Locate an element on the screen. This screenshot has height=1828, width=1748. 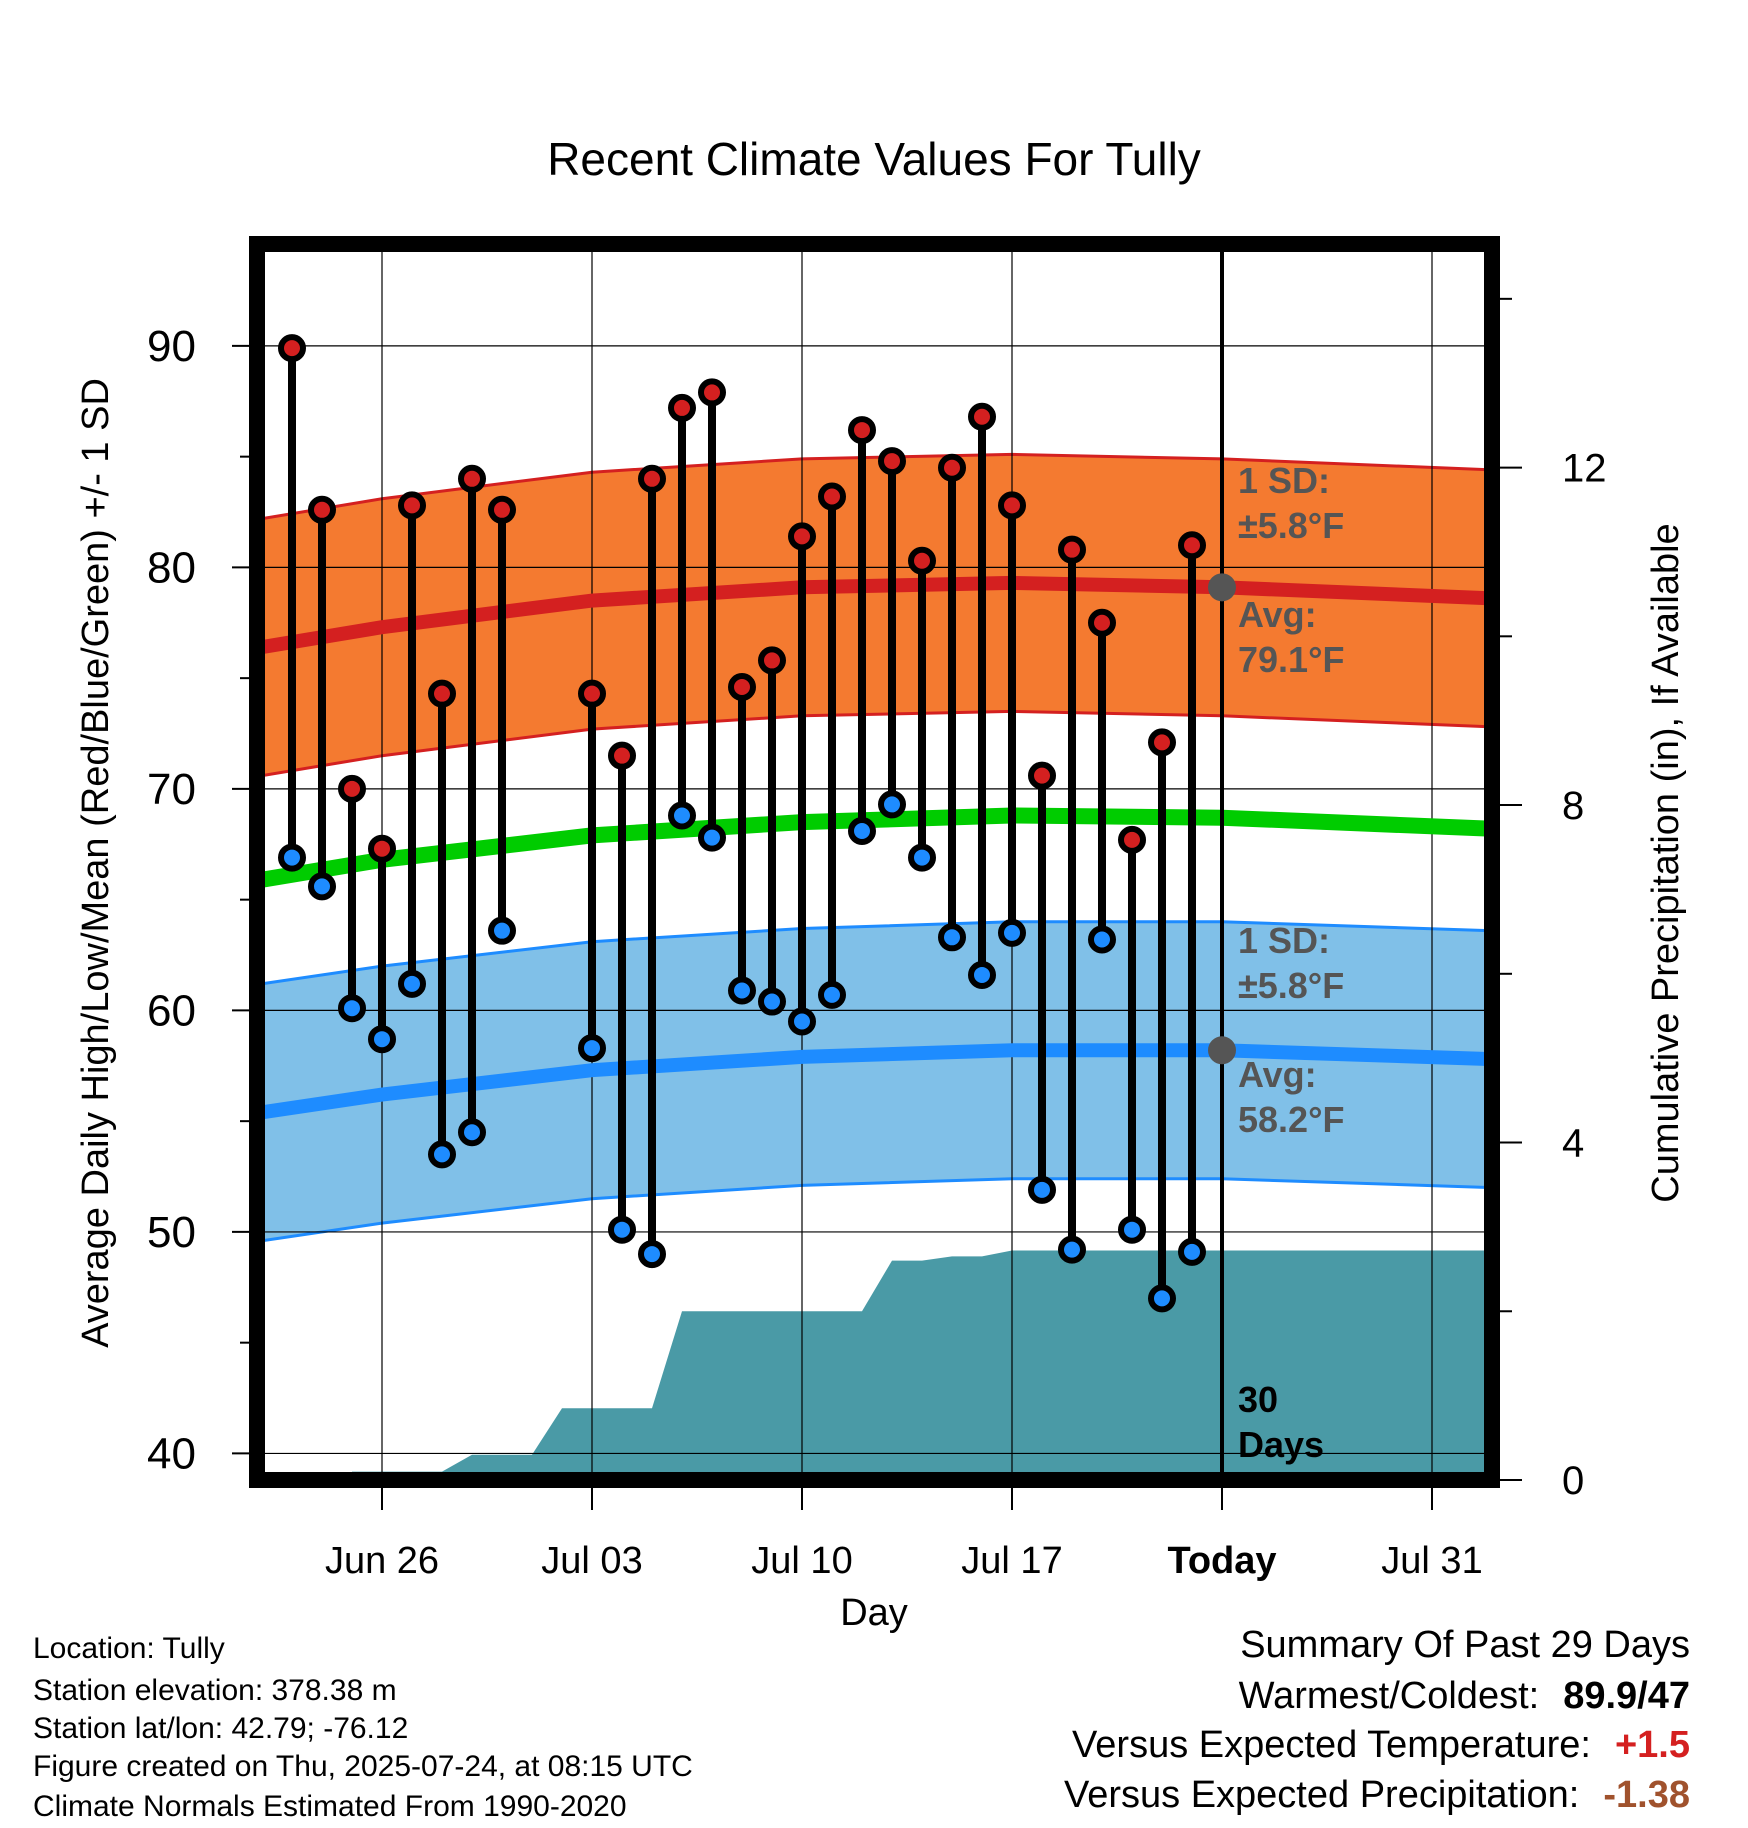
summary-precip: Versus Expected Precipitation: -1.38 is located at coordinates (1377, 1795).